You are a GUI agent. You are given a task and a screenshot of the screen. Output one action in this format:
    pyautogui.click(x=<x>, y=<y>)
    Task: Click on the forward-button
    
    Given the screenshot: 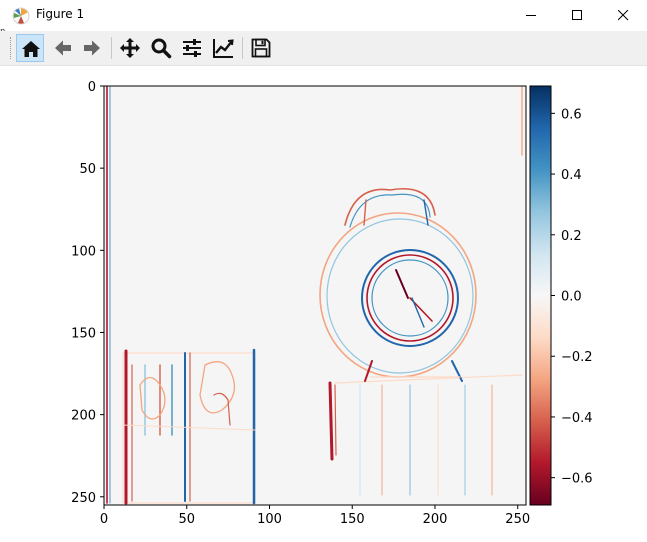 What is the action you would take?
    pyautogui.click(x=92, y=48)
    